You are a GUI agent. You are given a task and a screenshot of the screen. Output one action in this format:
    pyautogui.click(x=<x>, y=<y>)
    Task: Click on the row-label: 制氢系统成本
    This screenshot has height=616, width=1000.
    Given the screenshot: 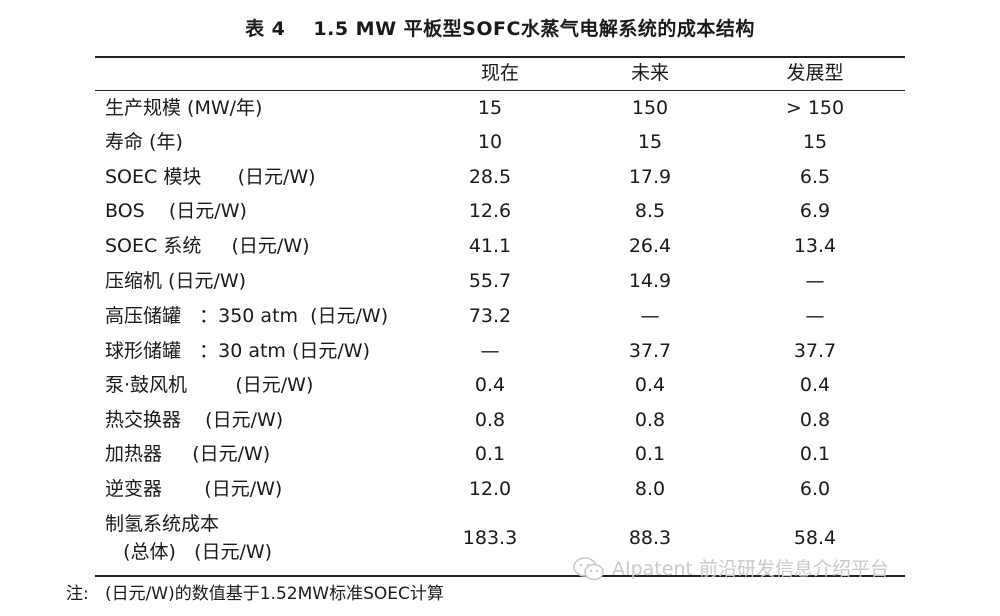 What is the action you would take?
    pyautogui.click(x=162, y=524)
    